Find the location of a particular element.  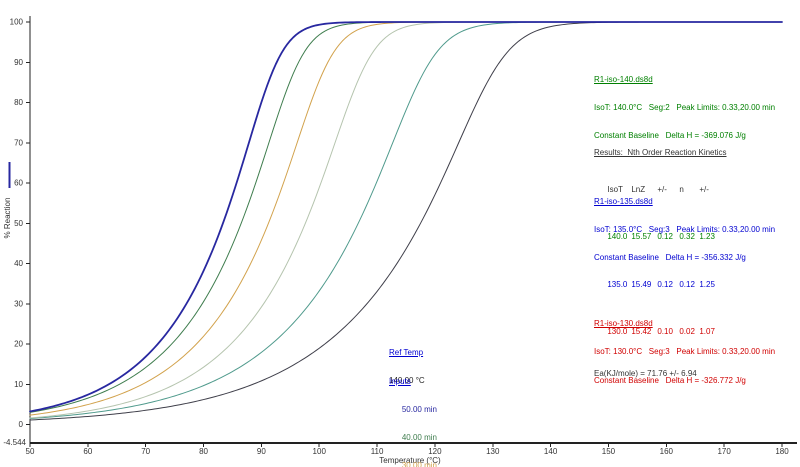

x-tick-label: 180 is located at coordinates (782, 451).